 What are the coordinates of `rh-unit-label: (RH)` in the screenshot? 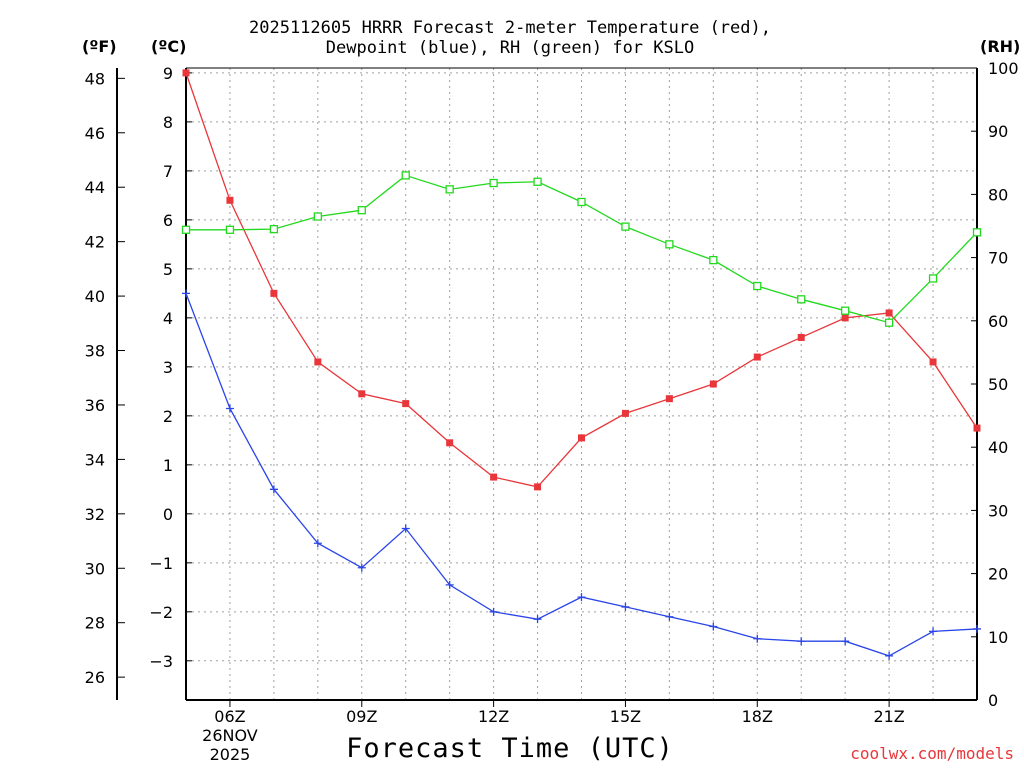 It's located at (1000, 46).